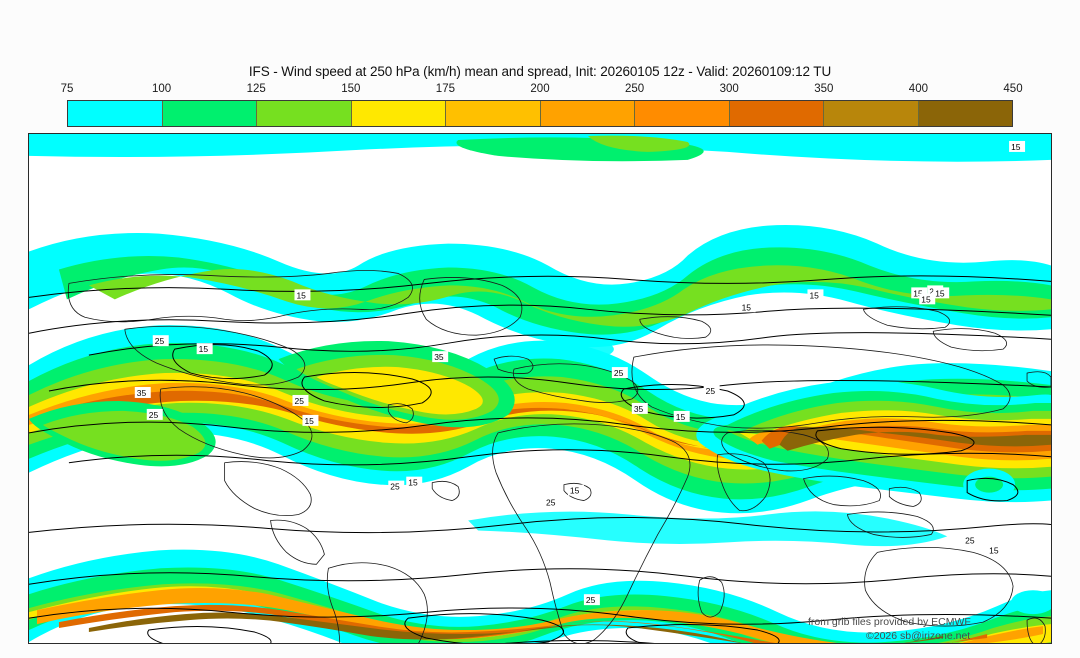 Image resolution: width=1080 pixels, height=658 pixels. I want to click on colorbar-tick-450: 450, so click(1013, 89).